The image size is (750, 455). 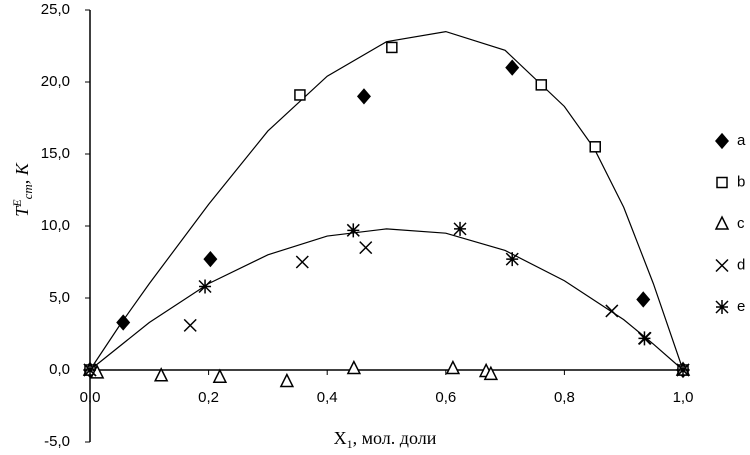 I want to click on x-label-rest: , мол. доли, so click(x=395, y=438).